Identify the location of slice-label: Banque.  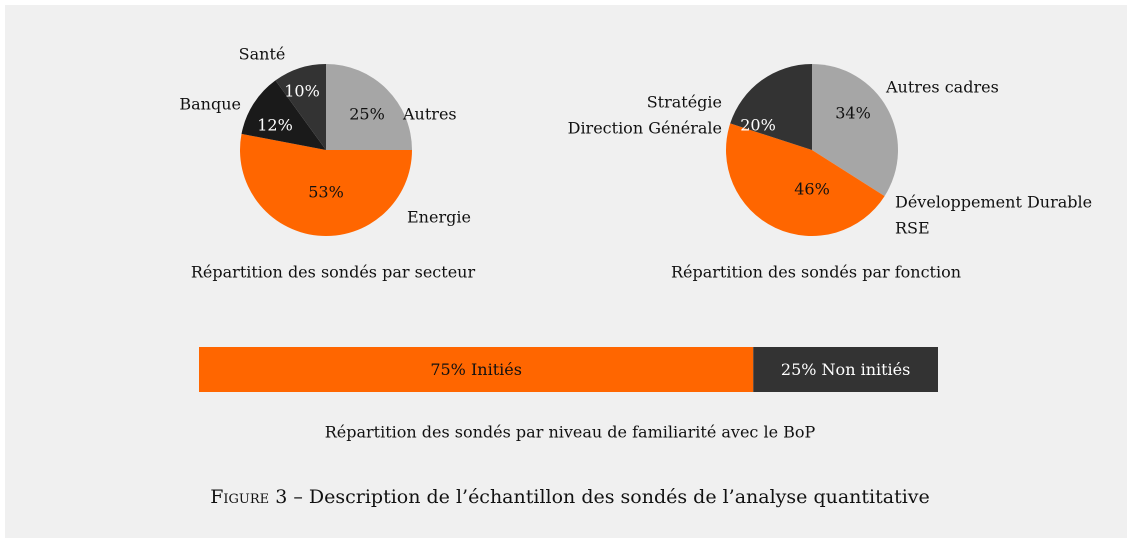
(210, 104).